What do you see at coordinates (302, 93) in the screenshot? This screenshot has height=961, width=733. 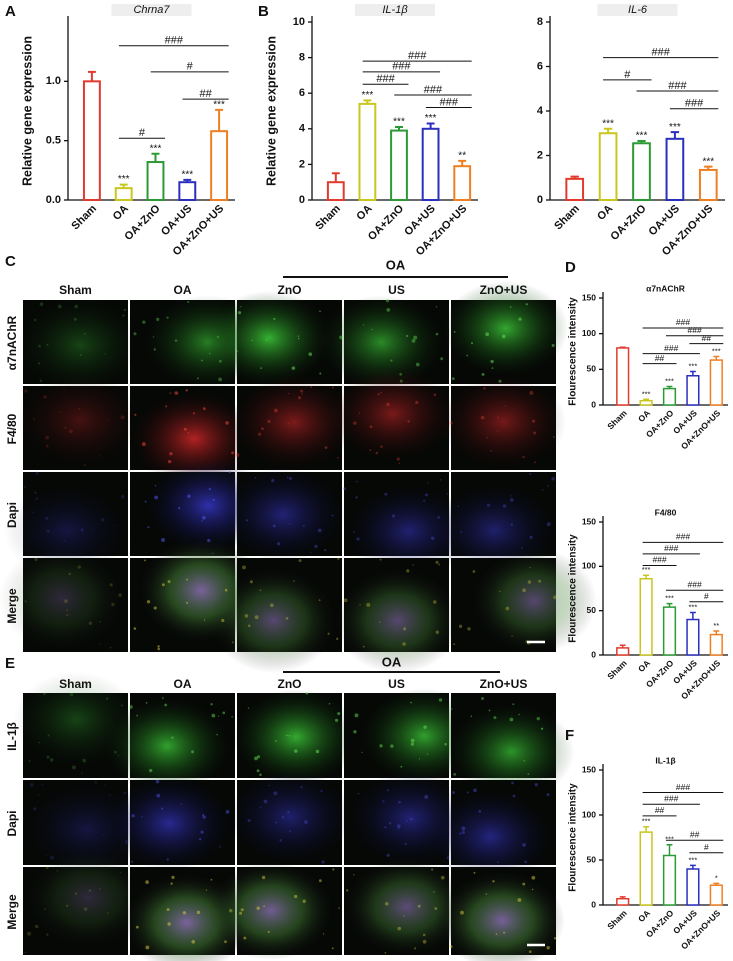 I see `y-tick-label: 6` at bounding box center [302, 93].